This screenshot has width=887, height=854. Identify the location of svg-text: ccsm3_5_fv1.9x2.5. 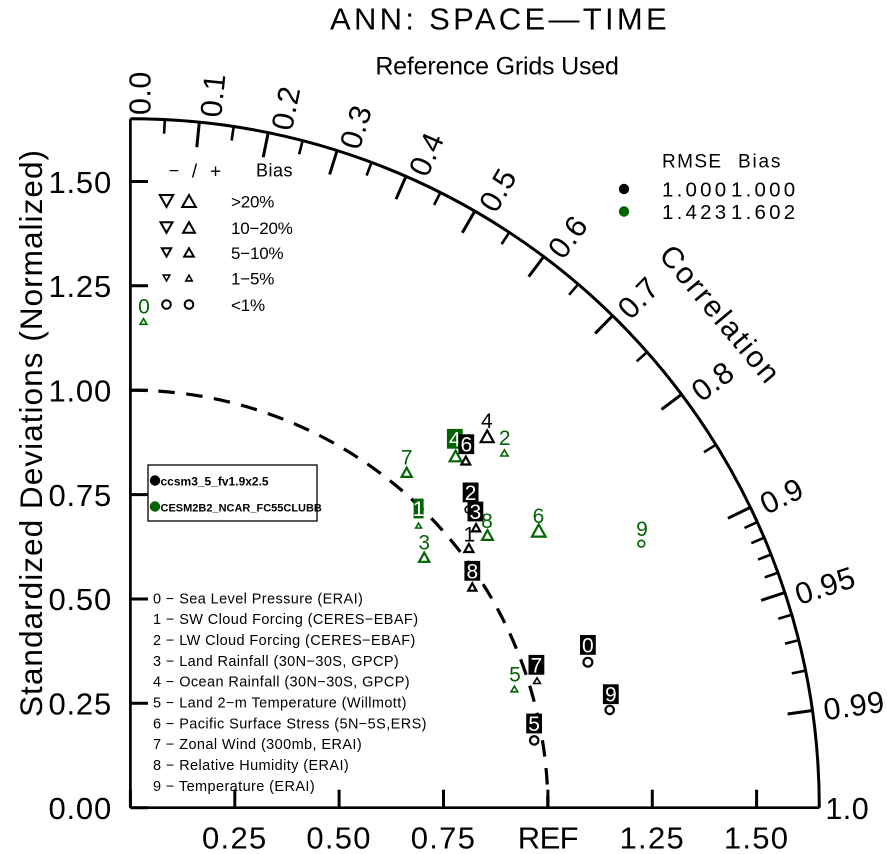
(215, 482).